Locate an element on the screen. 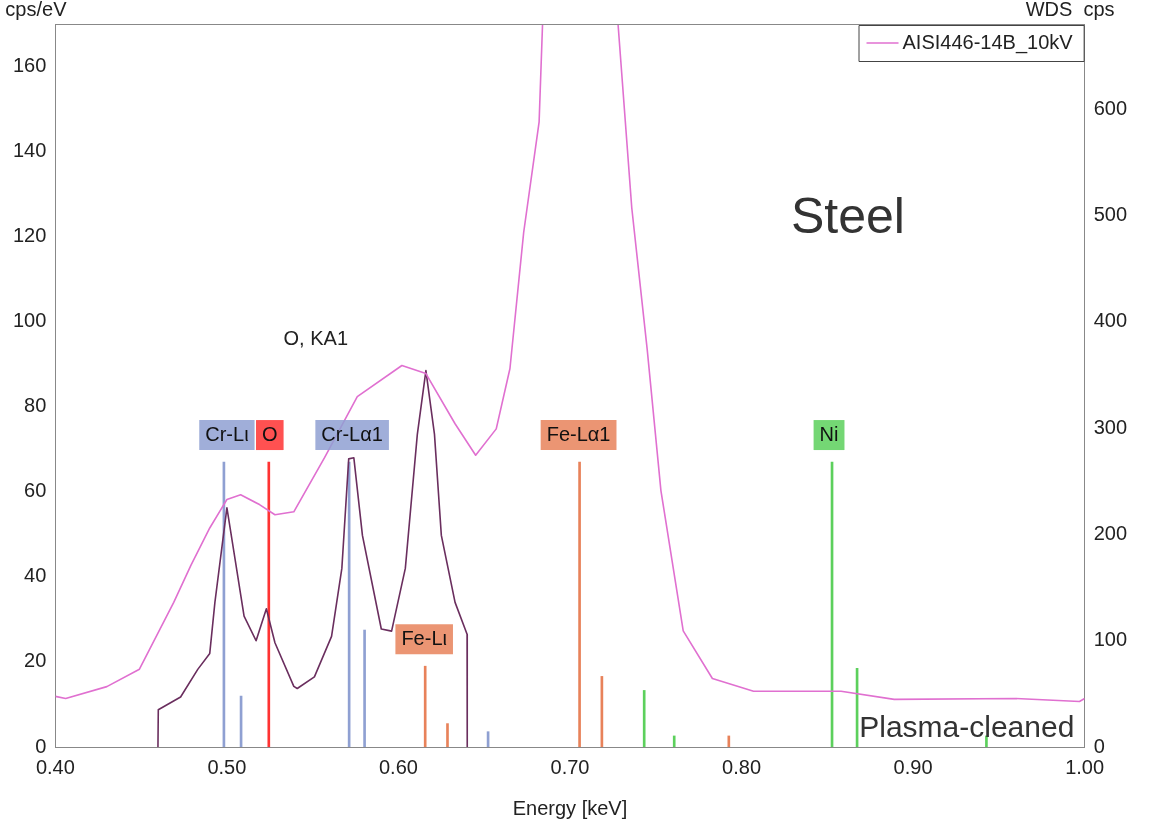 This screenshot has width=1150, height=823. x-tick-label: 0.60 is located at coordinates (398, 766).